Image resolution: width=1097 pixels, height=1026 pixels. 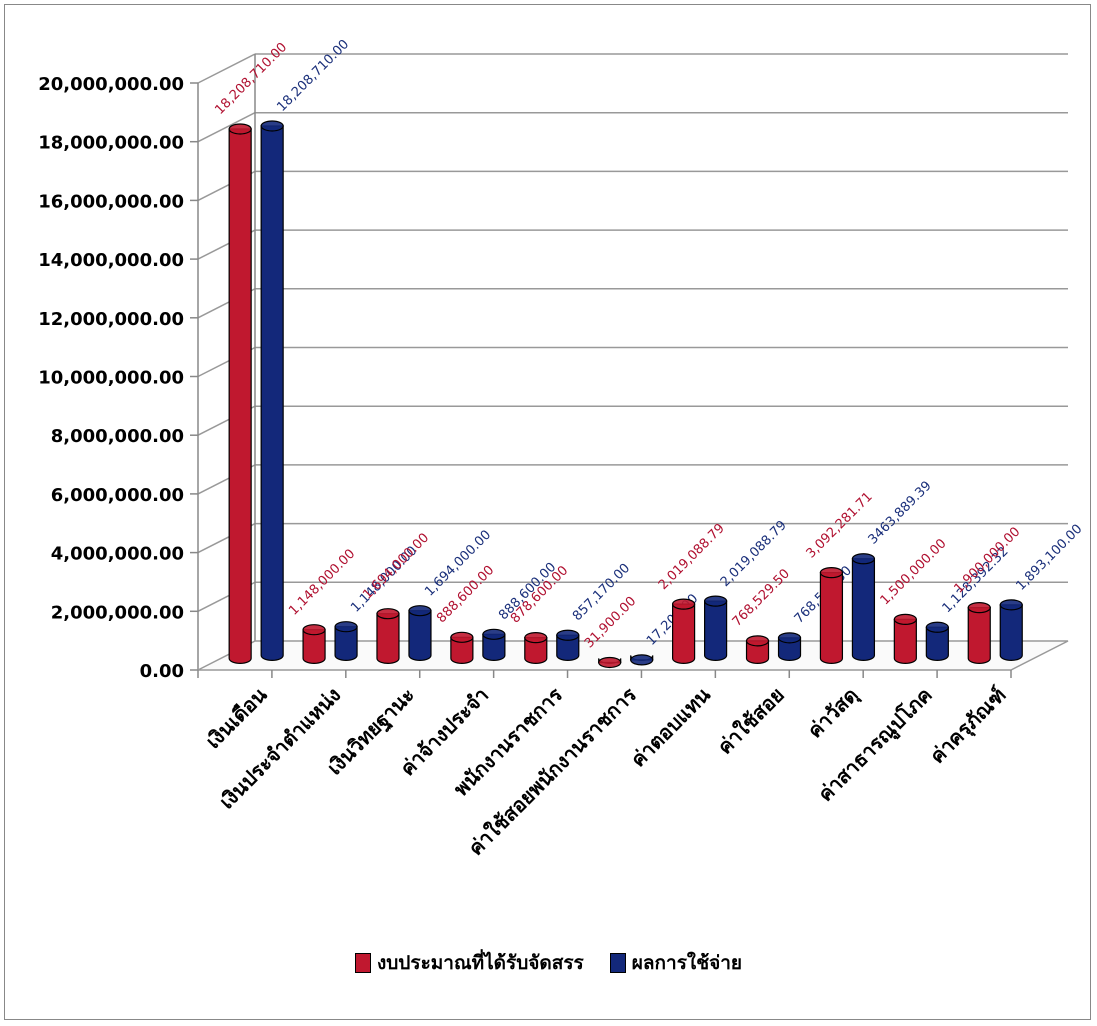 What do you see at coordinates (162, 671) in the screenshot?
I see `y-tick-label: 0.00` at bounding box center [162, 671].